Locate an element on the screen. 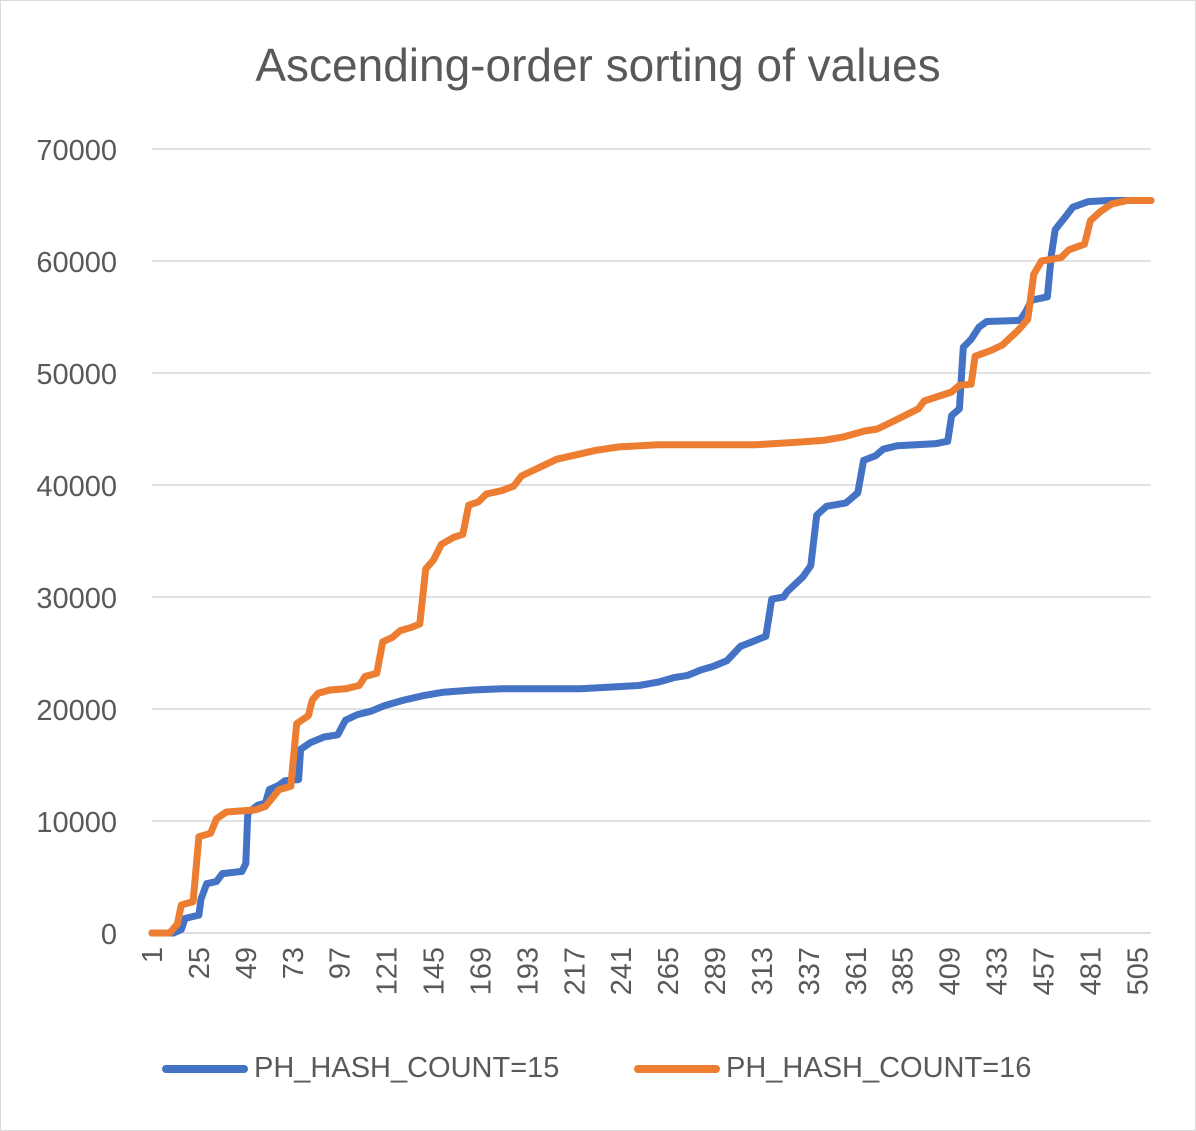  x-tick-label: 361 is located at coordinates (857, 971).